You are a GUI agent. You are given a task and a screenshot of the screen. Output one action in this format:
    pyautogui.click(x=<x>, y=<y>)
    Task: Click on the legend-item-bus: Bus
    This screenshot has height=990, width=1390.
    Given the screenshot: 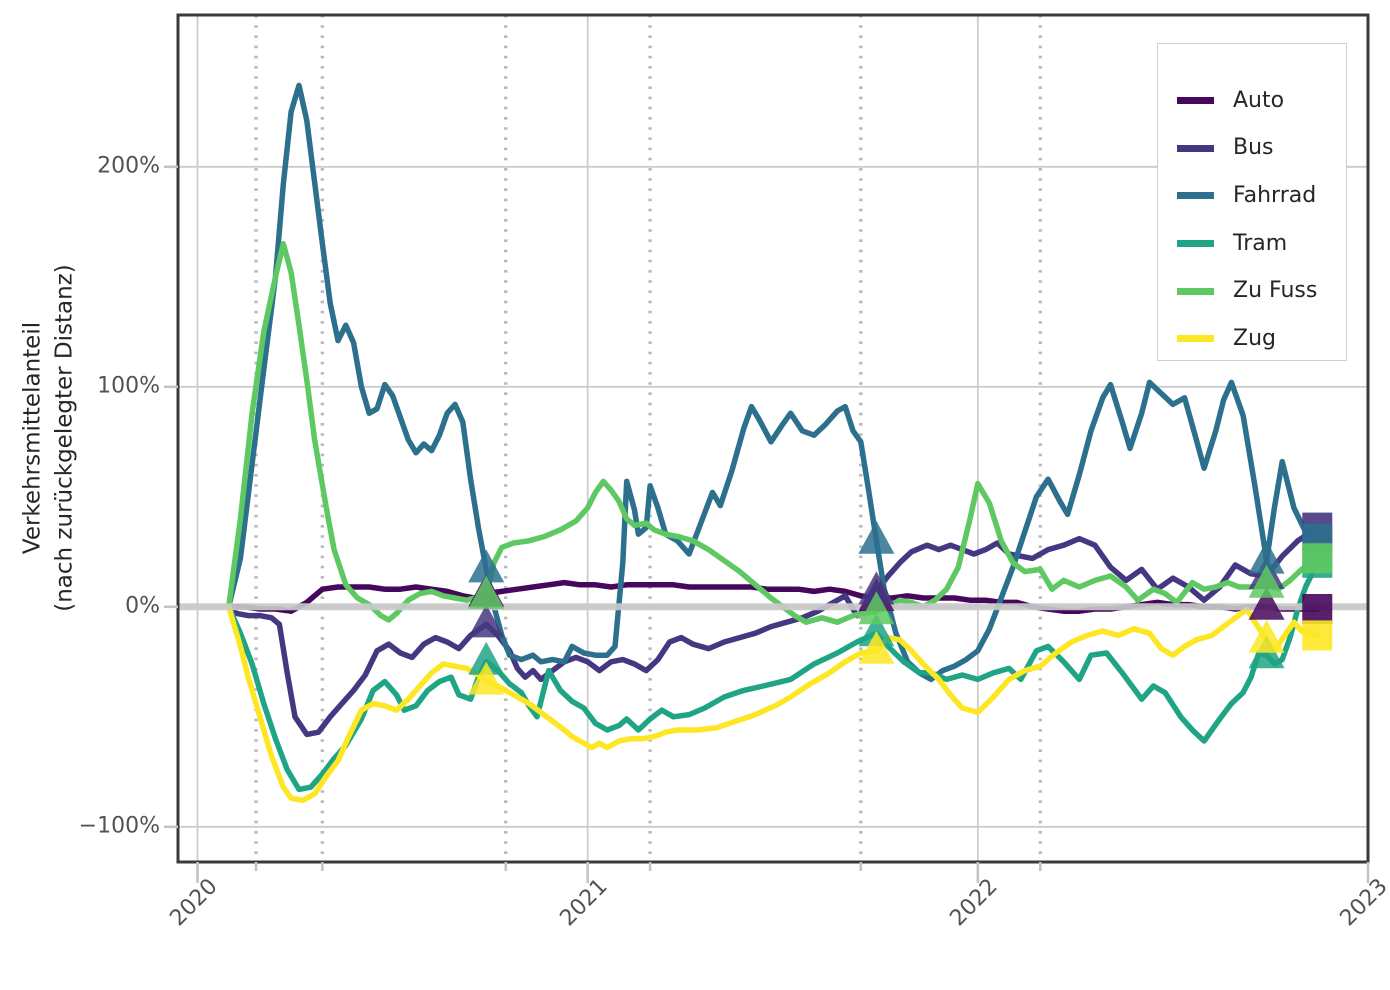 What is the action you would take?
    pyautogui.click(x=1261, y=149)
    